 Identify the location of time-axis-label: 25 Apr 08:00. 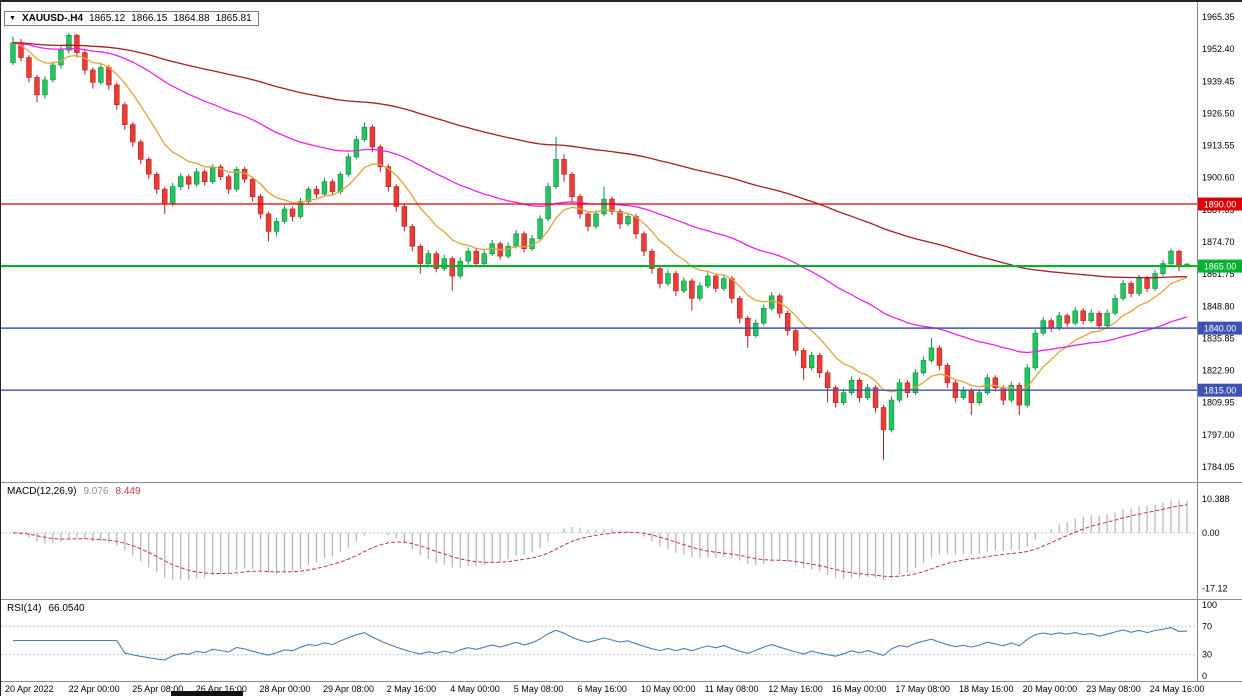
(158, 689).